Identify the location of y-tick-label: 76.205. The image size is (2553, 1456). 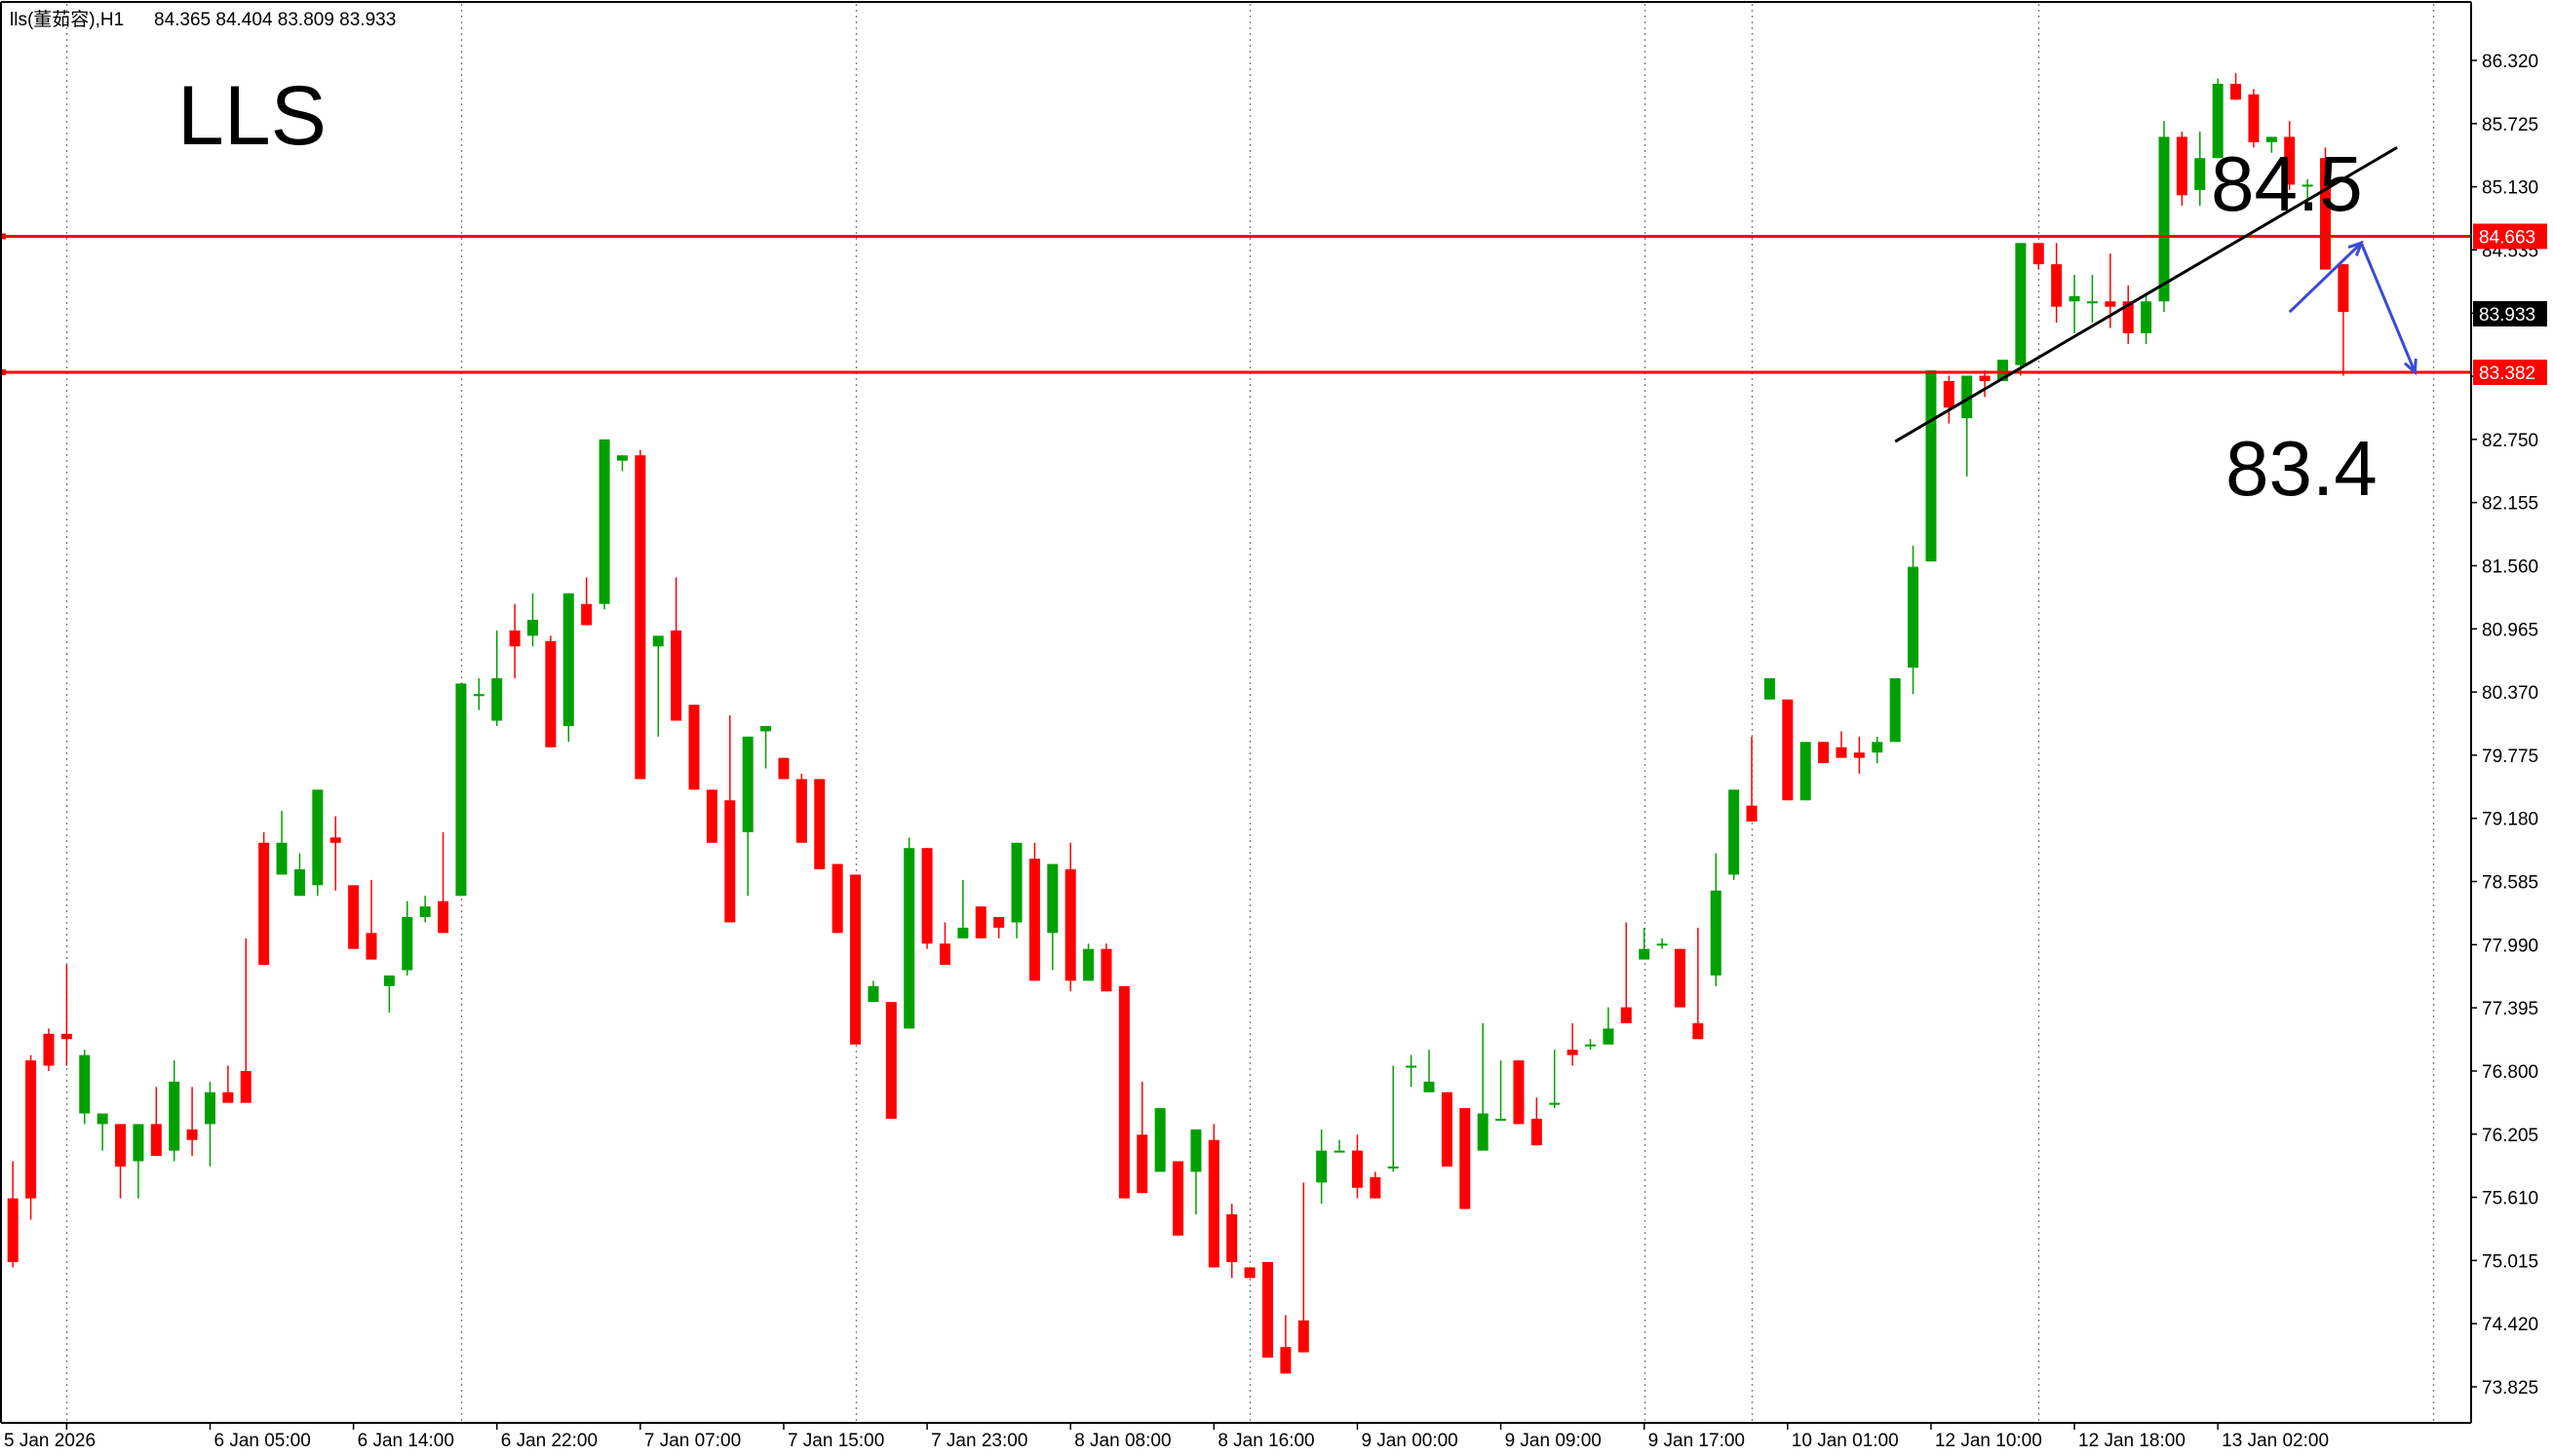
(2510, 1136).